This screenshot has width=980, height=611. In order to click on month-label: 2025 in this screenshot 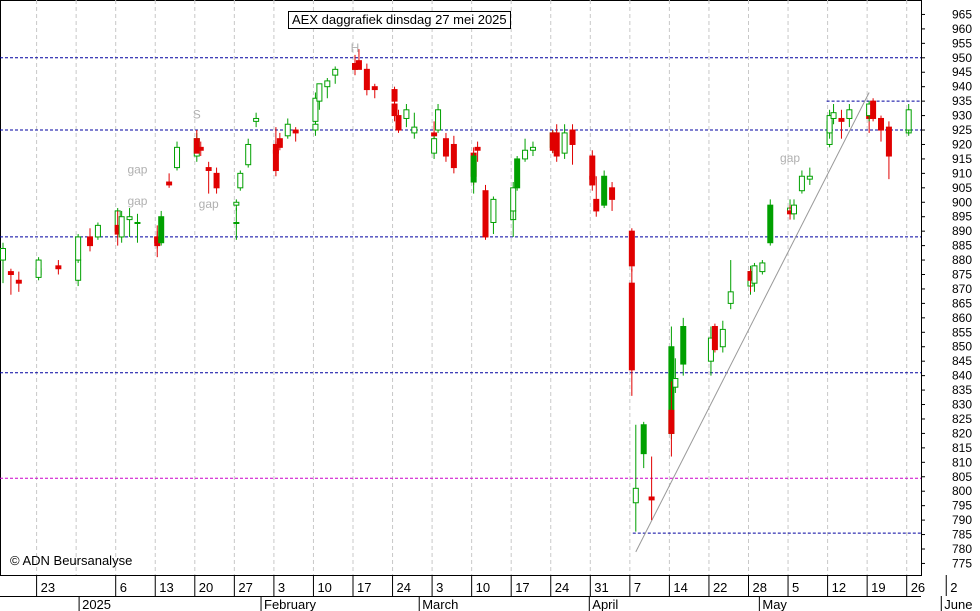, I will do `click(96, 604)`.